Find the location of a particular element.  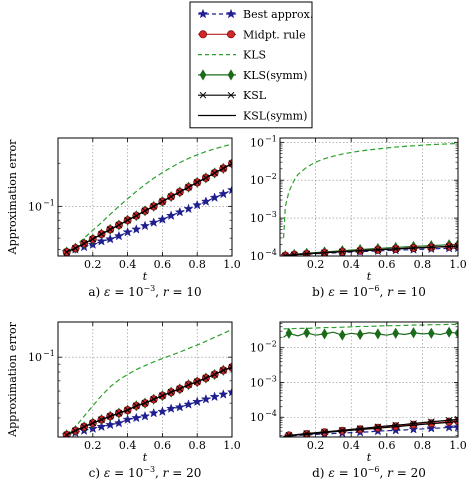

panel-caption-c: c) ε = 10−3, r = 20 is located at coordinates (145, 472).